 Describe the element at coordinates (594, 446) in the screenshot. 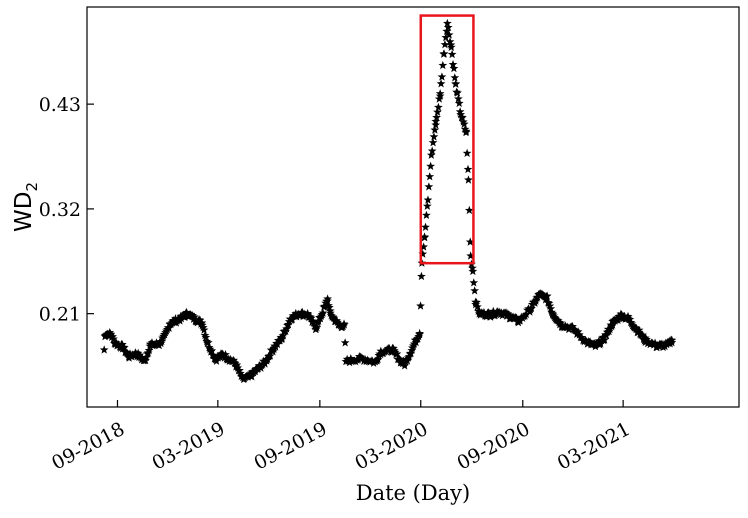

I see `x-tick-label: 03-2021` at that location.